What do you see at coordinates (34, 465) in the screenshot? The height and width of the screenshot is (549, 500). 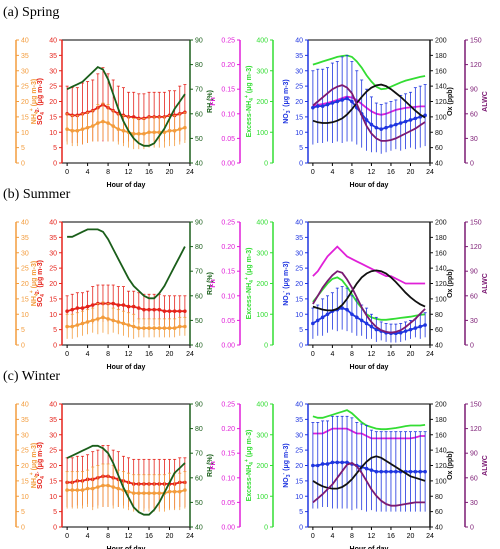 I see `axis-title-nh4: NH4+ (μg m-3)` at bounding box center [34, 465].